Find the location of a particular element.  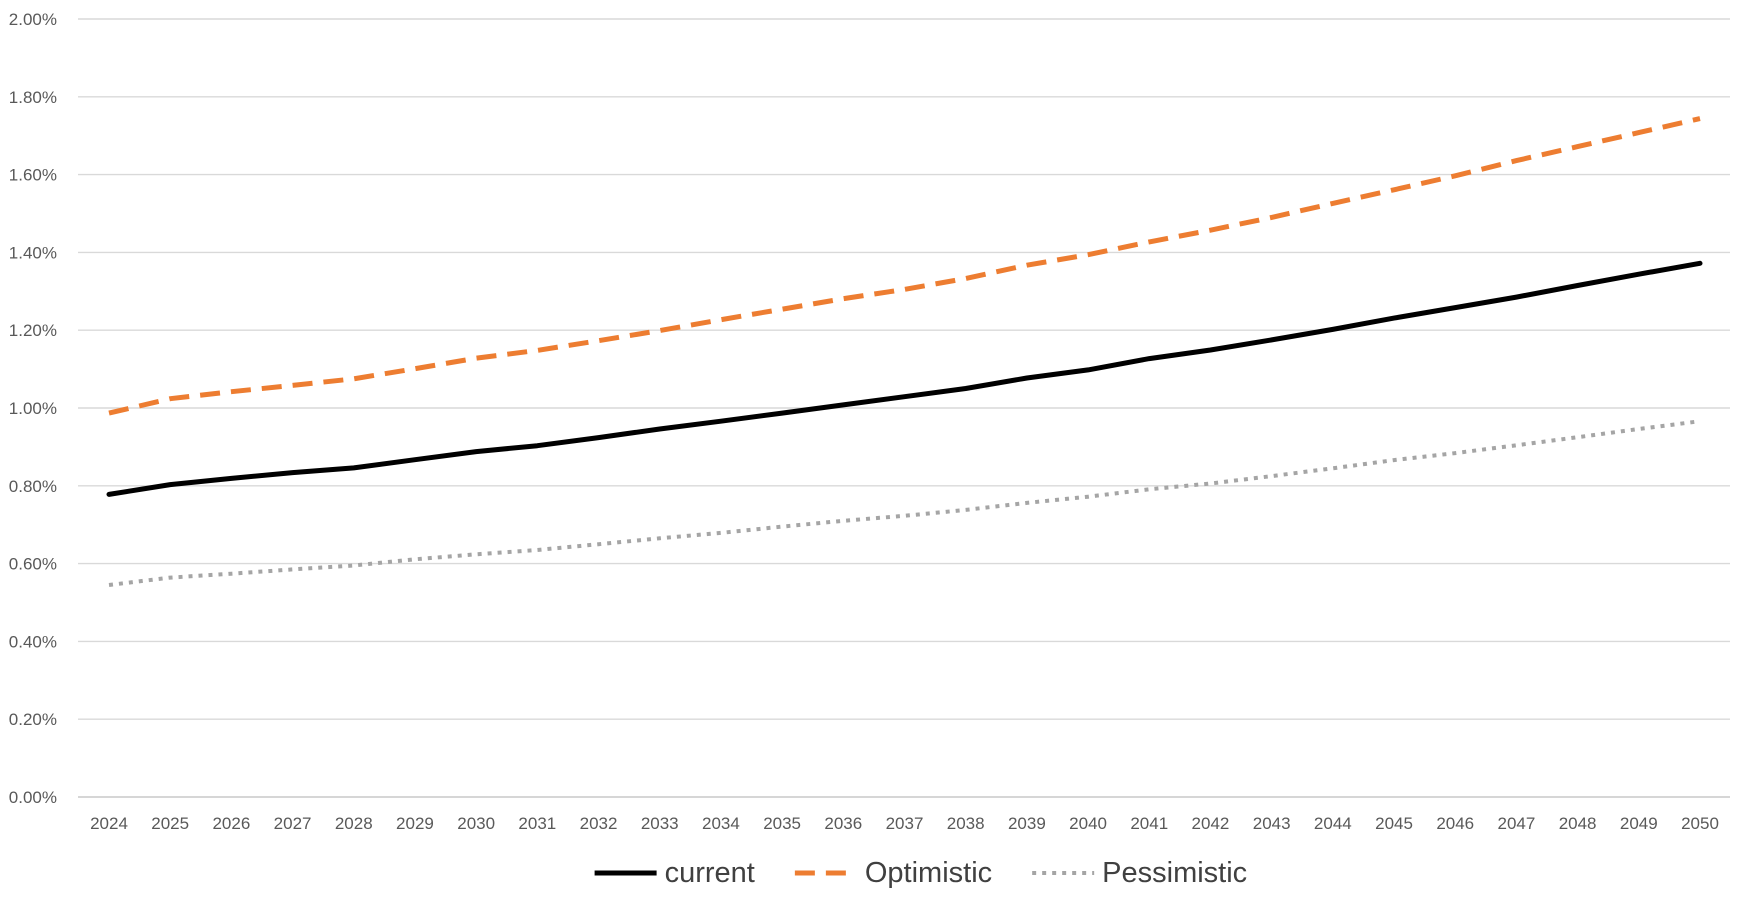

y-tick-label: 2.00% is located at coordinates (33, 19).